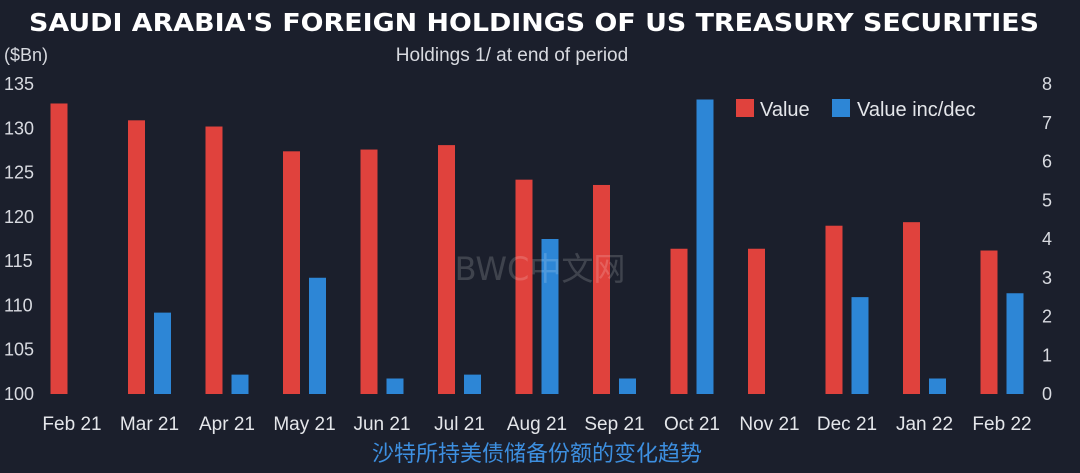 Image resolution: width=1080 pixels, height=473 pixels. What do you see at coordinates (26, 55) in the screenshot?
I see `y-axis-unit-label: ($Bn)` at bounding box center [26, 55].